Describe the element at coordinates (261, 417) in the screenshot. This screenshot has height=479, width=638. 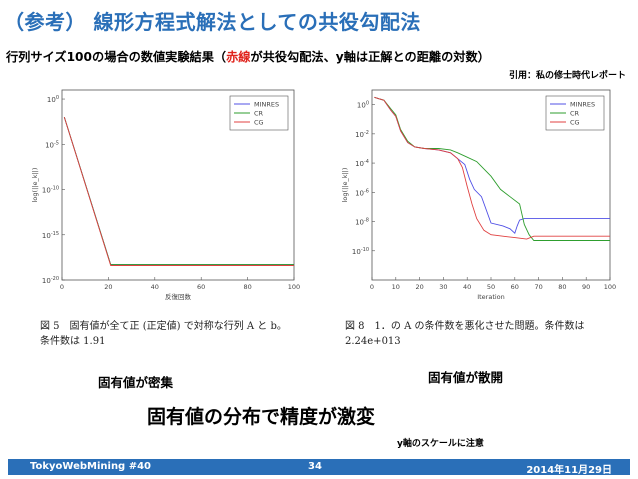
I see `conclusion-text: 固有値の分布で精度が激変` at that location.